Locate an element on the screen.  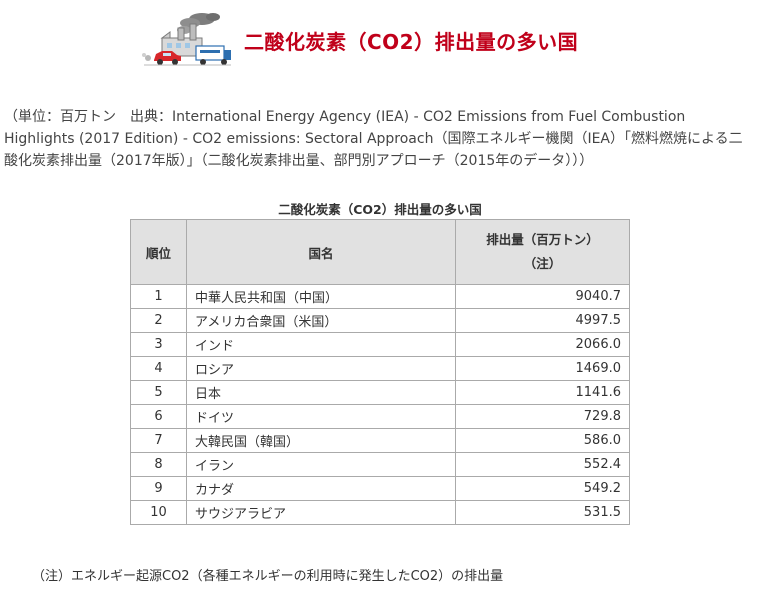
rank-cell: 4 is located at coordinates (158, 368).